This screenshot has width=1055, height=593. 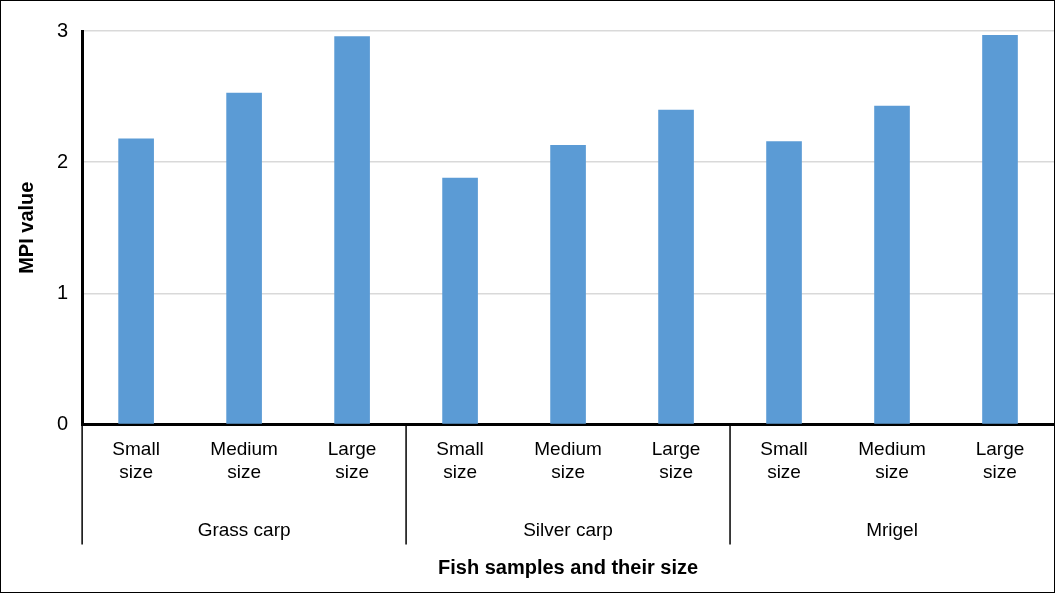 What do you see at coordinates (63, 291) in the screenshot?
I see `y-tick-label: 1` at bounding box center [63, 291].